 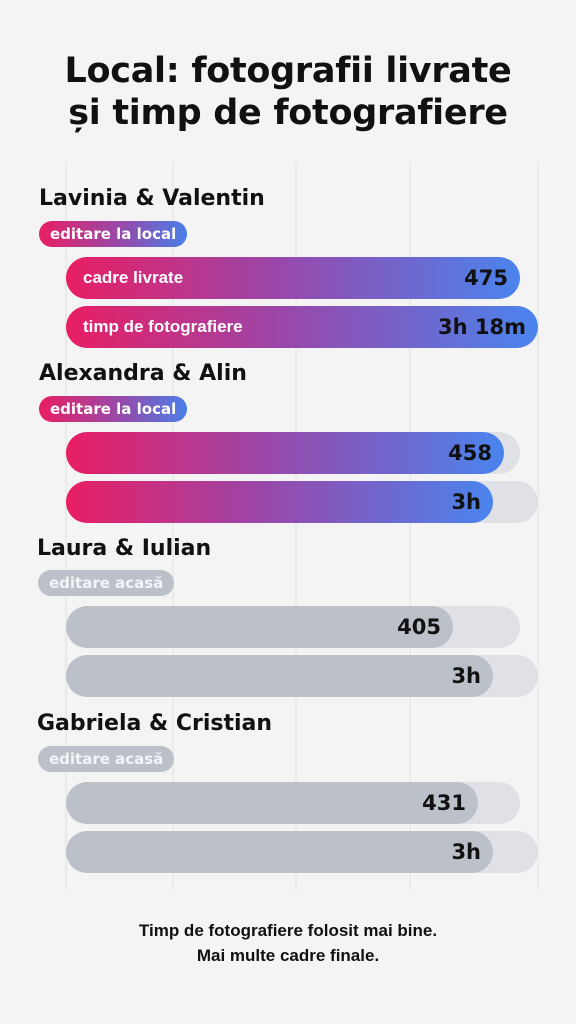 I want to click on group-name: Gabriela & Cristian, so click(x=155, y=723).